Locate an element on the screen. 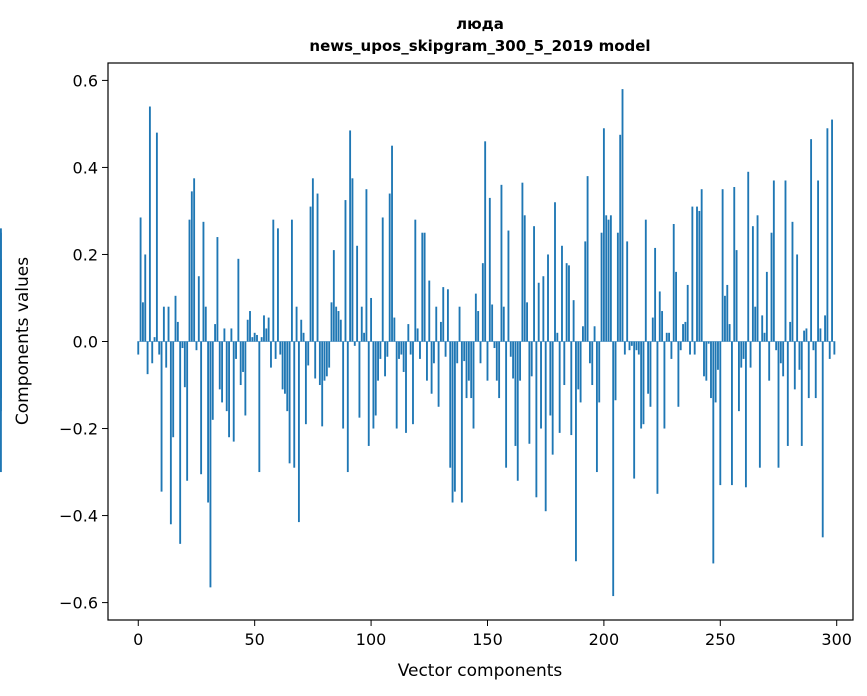 The height and width of the screenshot is (696, 867). y-tick-label: −0.4 is located at coordinates (78, 516).